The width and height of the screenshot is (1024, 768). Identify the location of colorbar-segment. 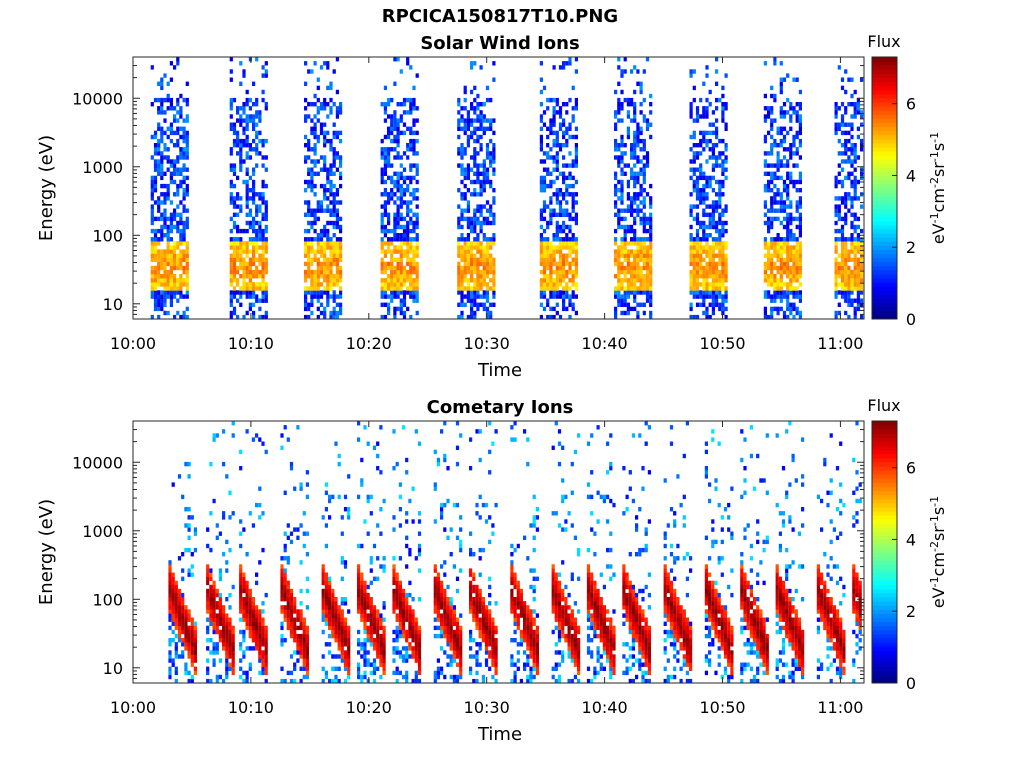
(884, 206).